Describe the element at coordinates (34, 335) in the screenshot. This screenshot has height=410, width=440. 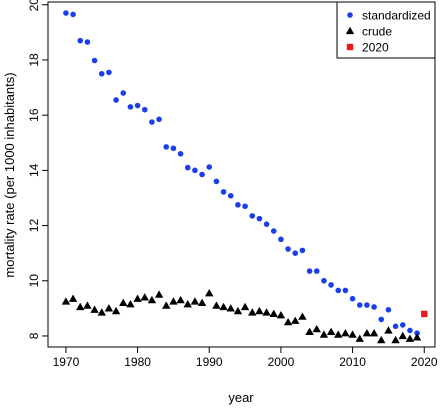
I see `y-tick-label: 8` at that location.